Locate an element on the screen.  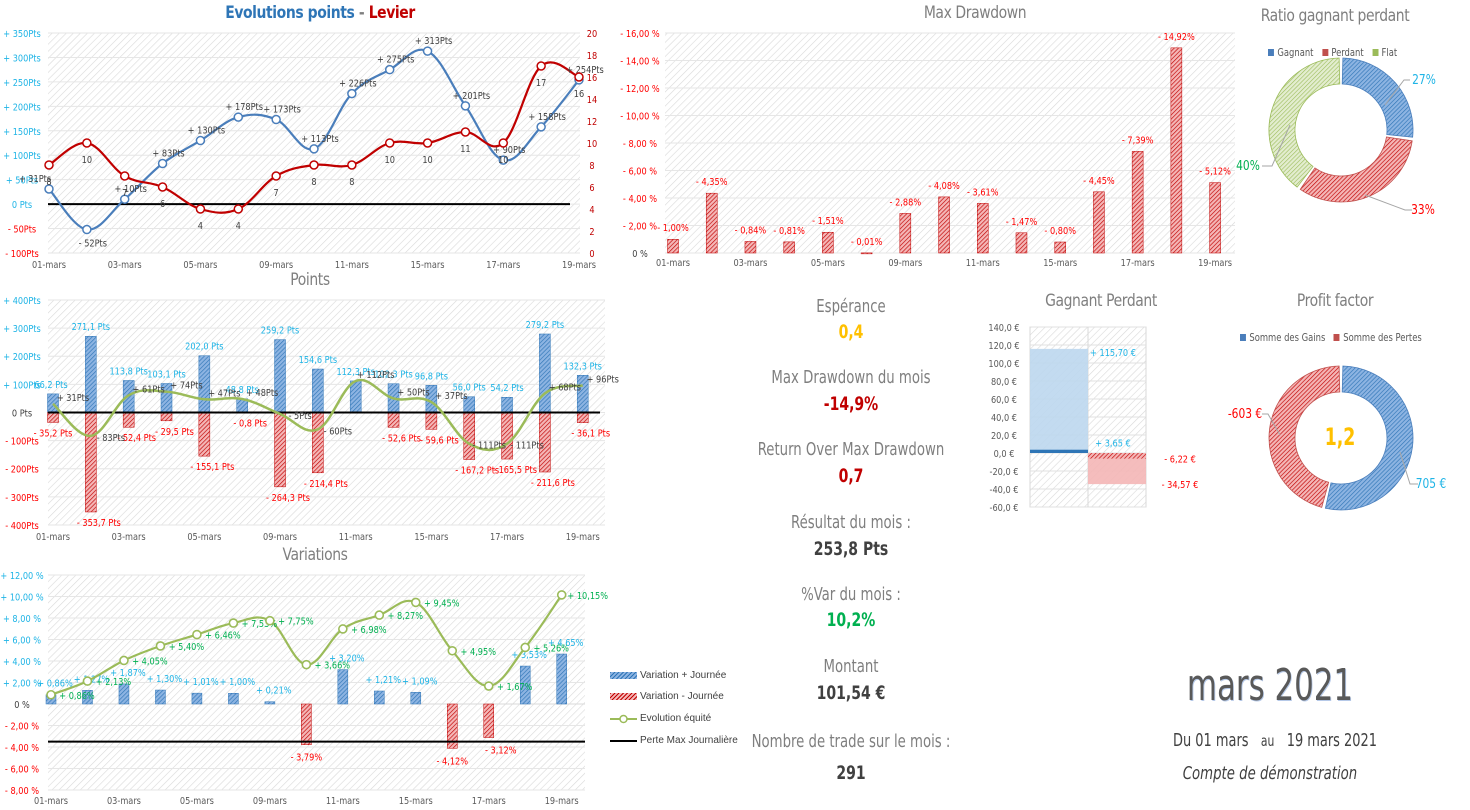
variations-equity-data-label: + 7,53% is located at coordinates (260, 624).